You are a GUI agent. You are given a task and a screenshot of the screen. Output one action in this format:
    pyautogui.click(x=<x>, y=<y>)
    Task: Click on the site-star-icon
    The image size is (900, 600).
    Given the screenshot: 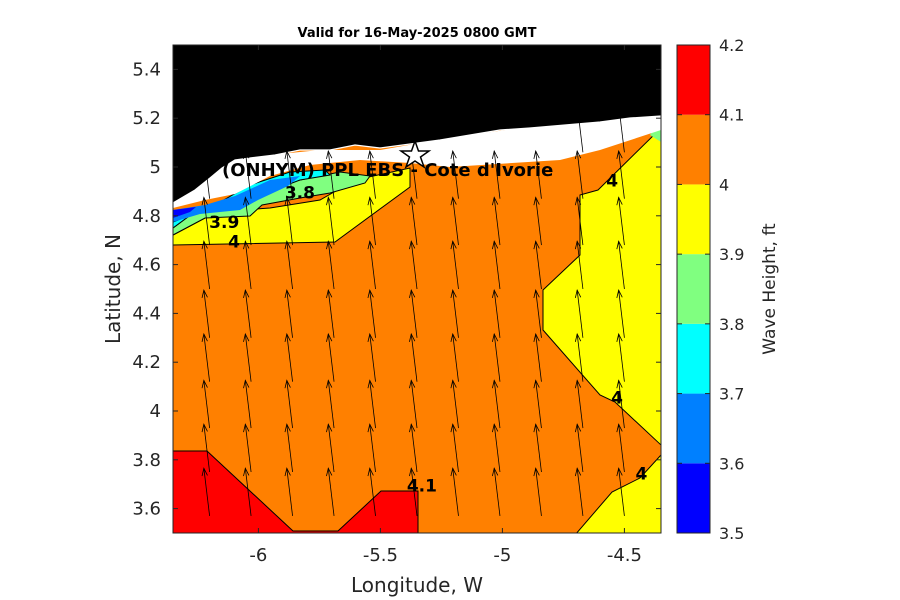 What is the action you would take?
    pyautogui.click(x=415, y=153)
    